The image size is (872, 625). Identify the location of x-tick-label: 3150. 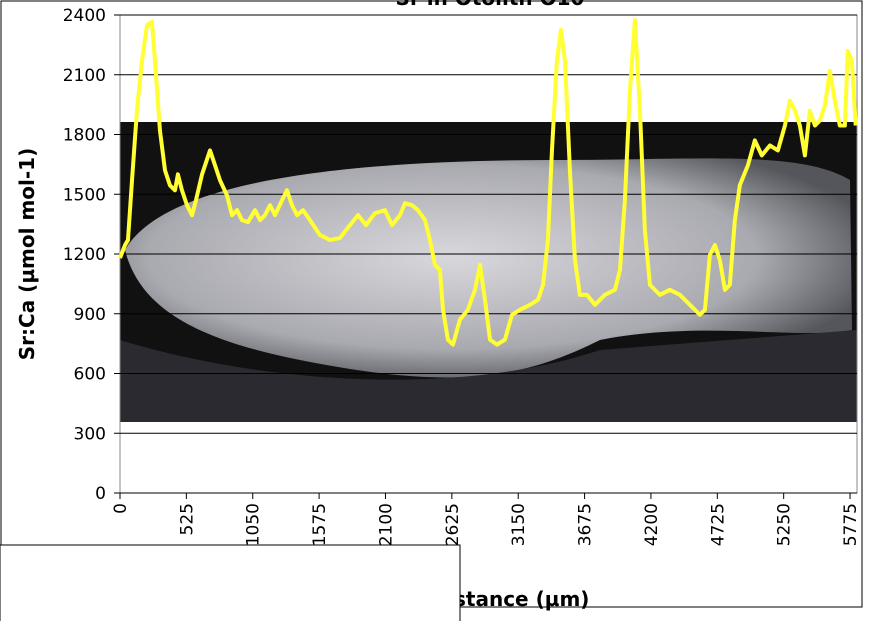
(519, 524).